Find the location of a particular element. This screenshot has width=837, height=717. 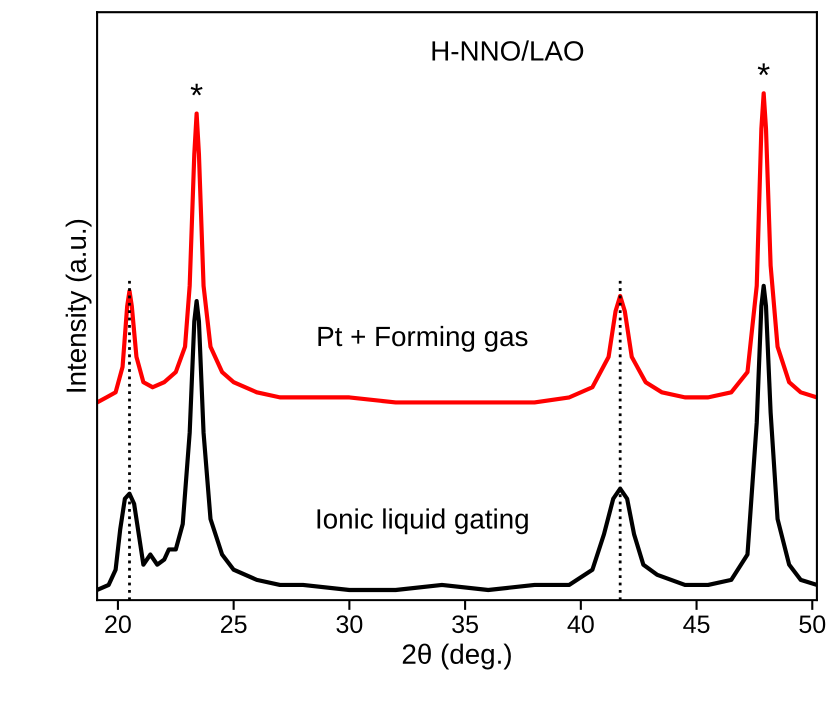

x-tick-label: 35 is located at coordinates (465, 624).